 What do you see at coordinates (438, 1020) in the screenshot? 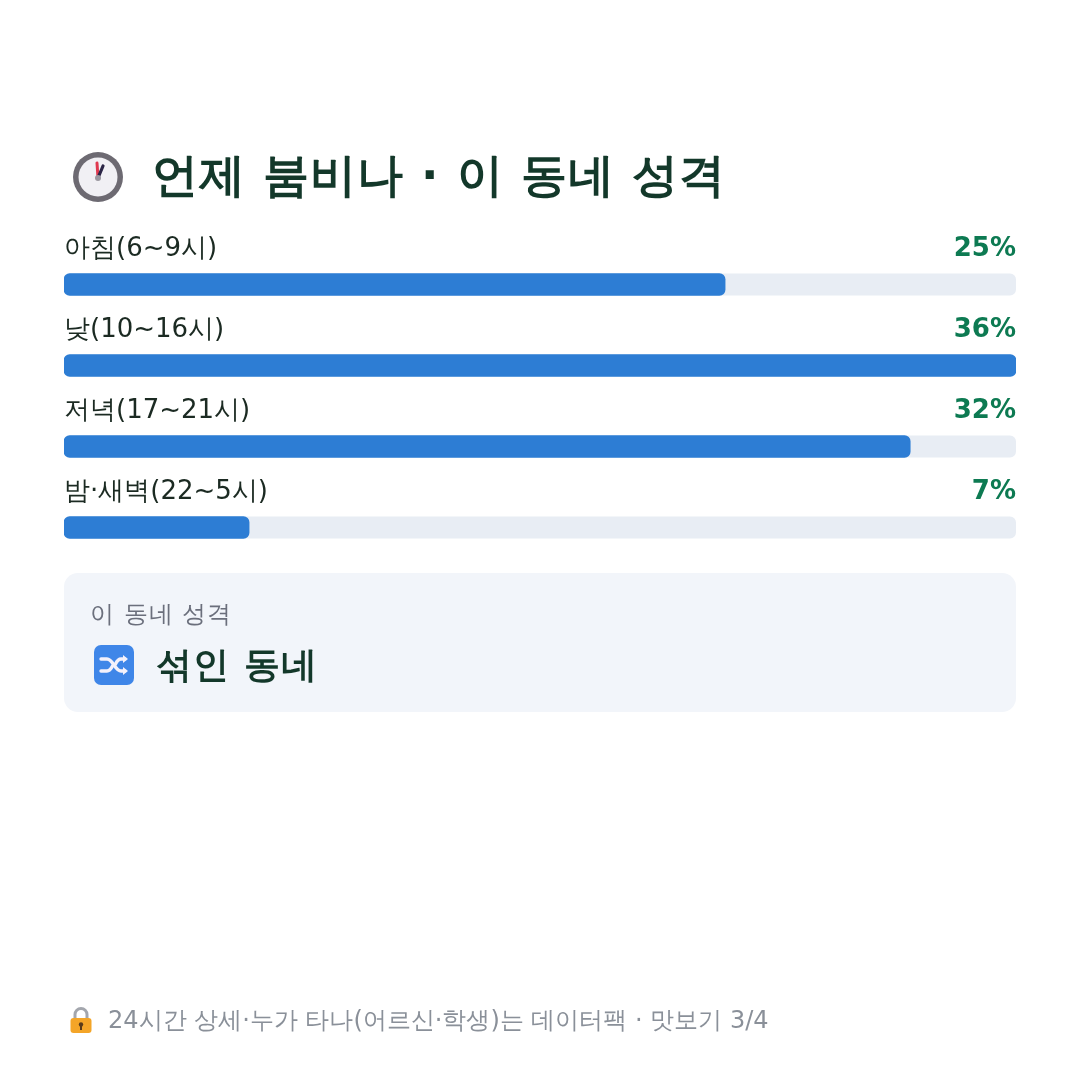
I see `text: 24시간 상세·누가 타나(어르신·학생)는 데이터팩 · 맛보기 3/4` at bounding box center [438, 1020].